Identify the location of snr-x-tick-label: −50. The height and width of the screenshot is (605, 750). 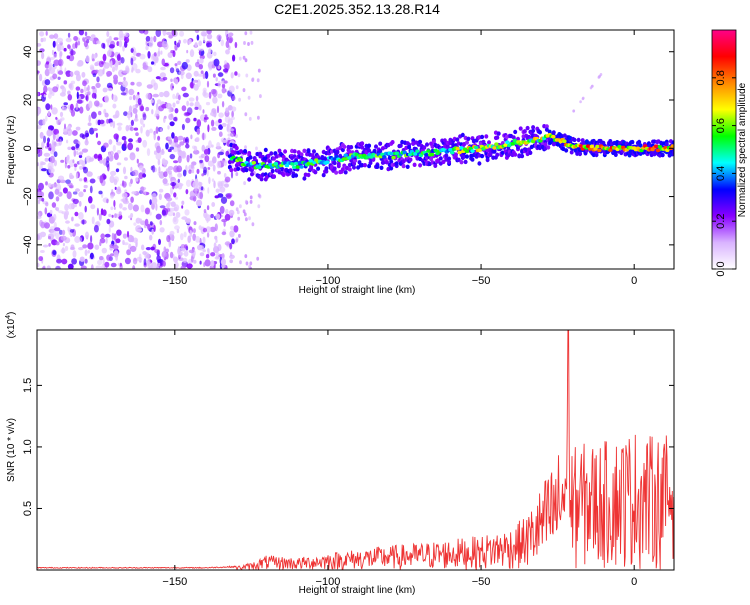
(481, 582).